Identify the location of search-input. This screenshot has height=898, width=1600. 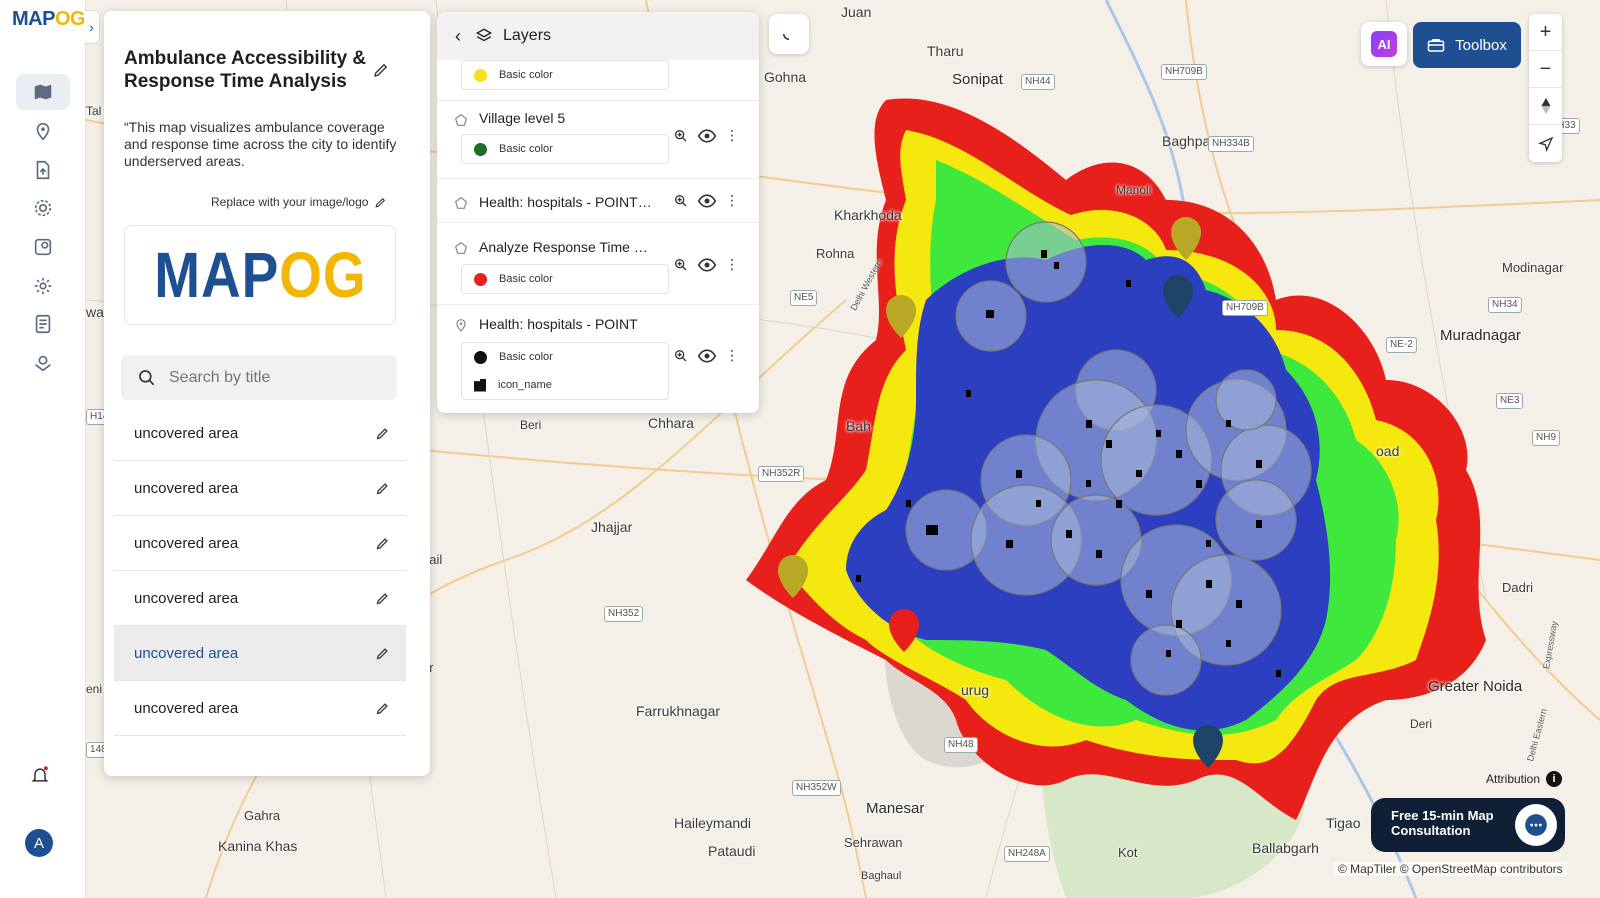
(269, 377).